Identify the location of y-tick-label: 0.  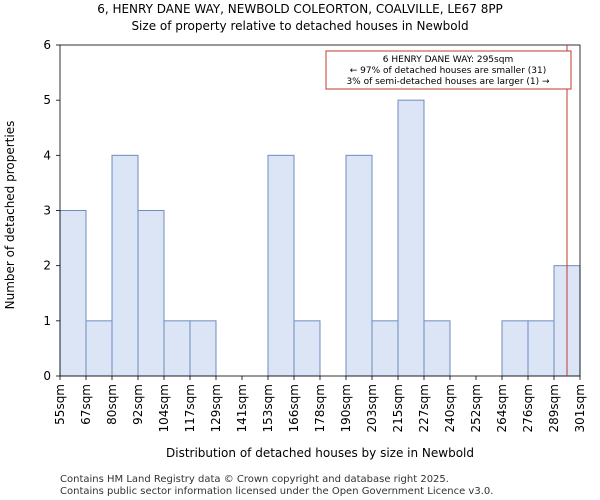
(47, 376).